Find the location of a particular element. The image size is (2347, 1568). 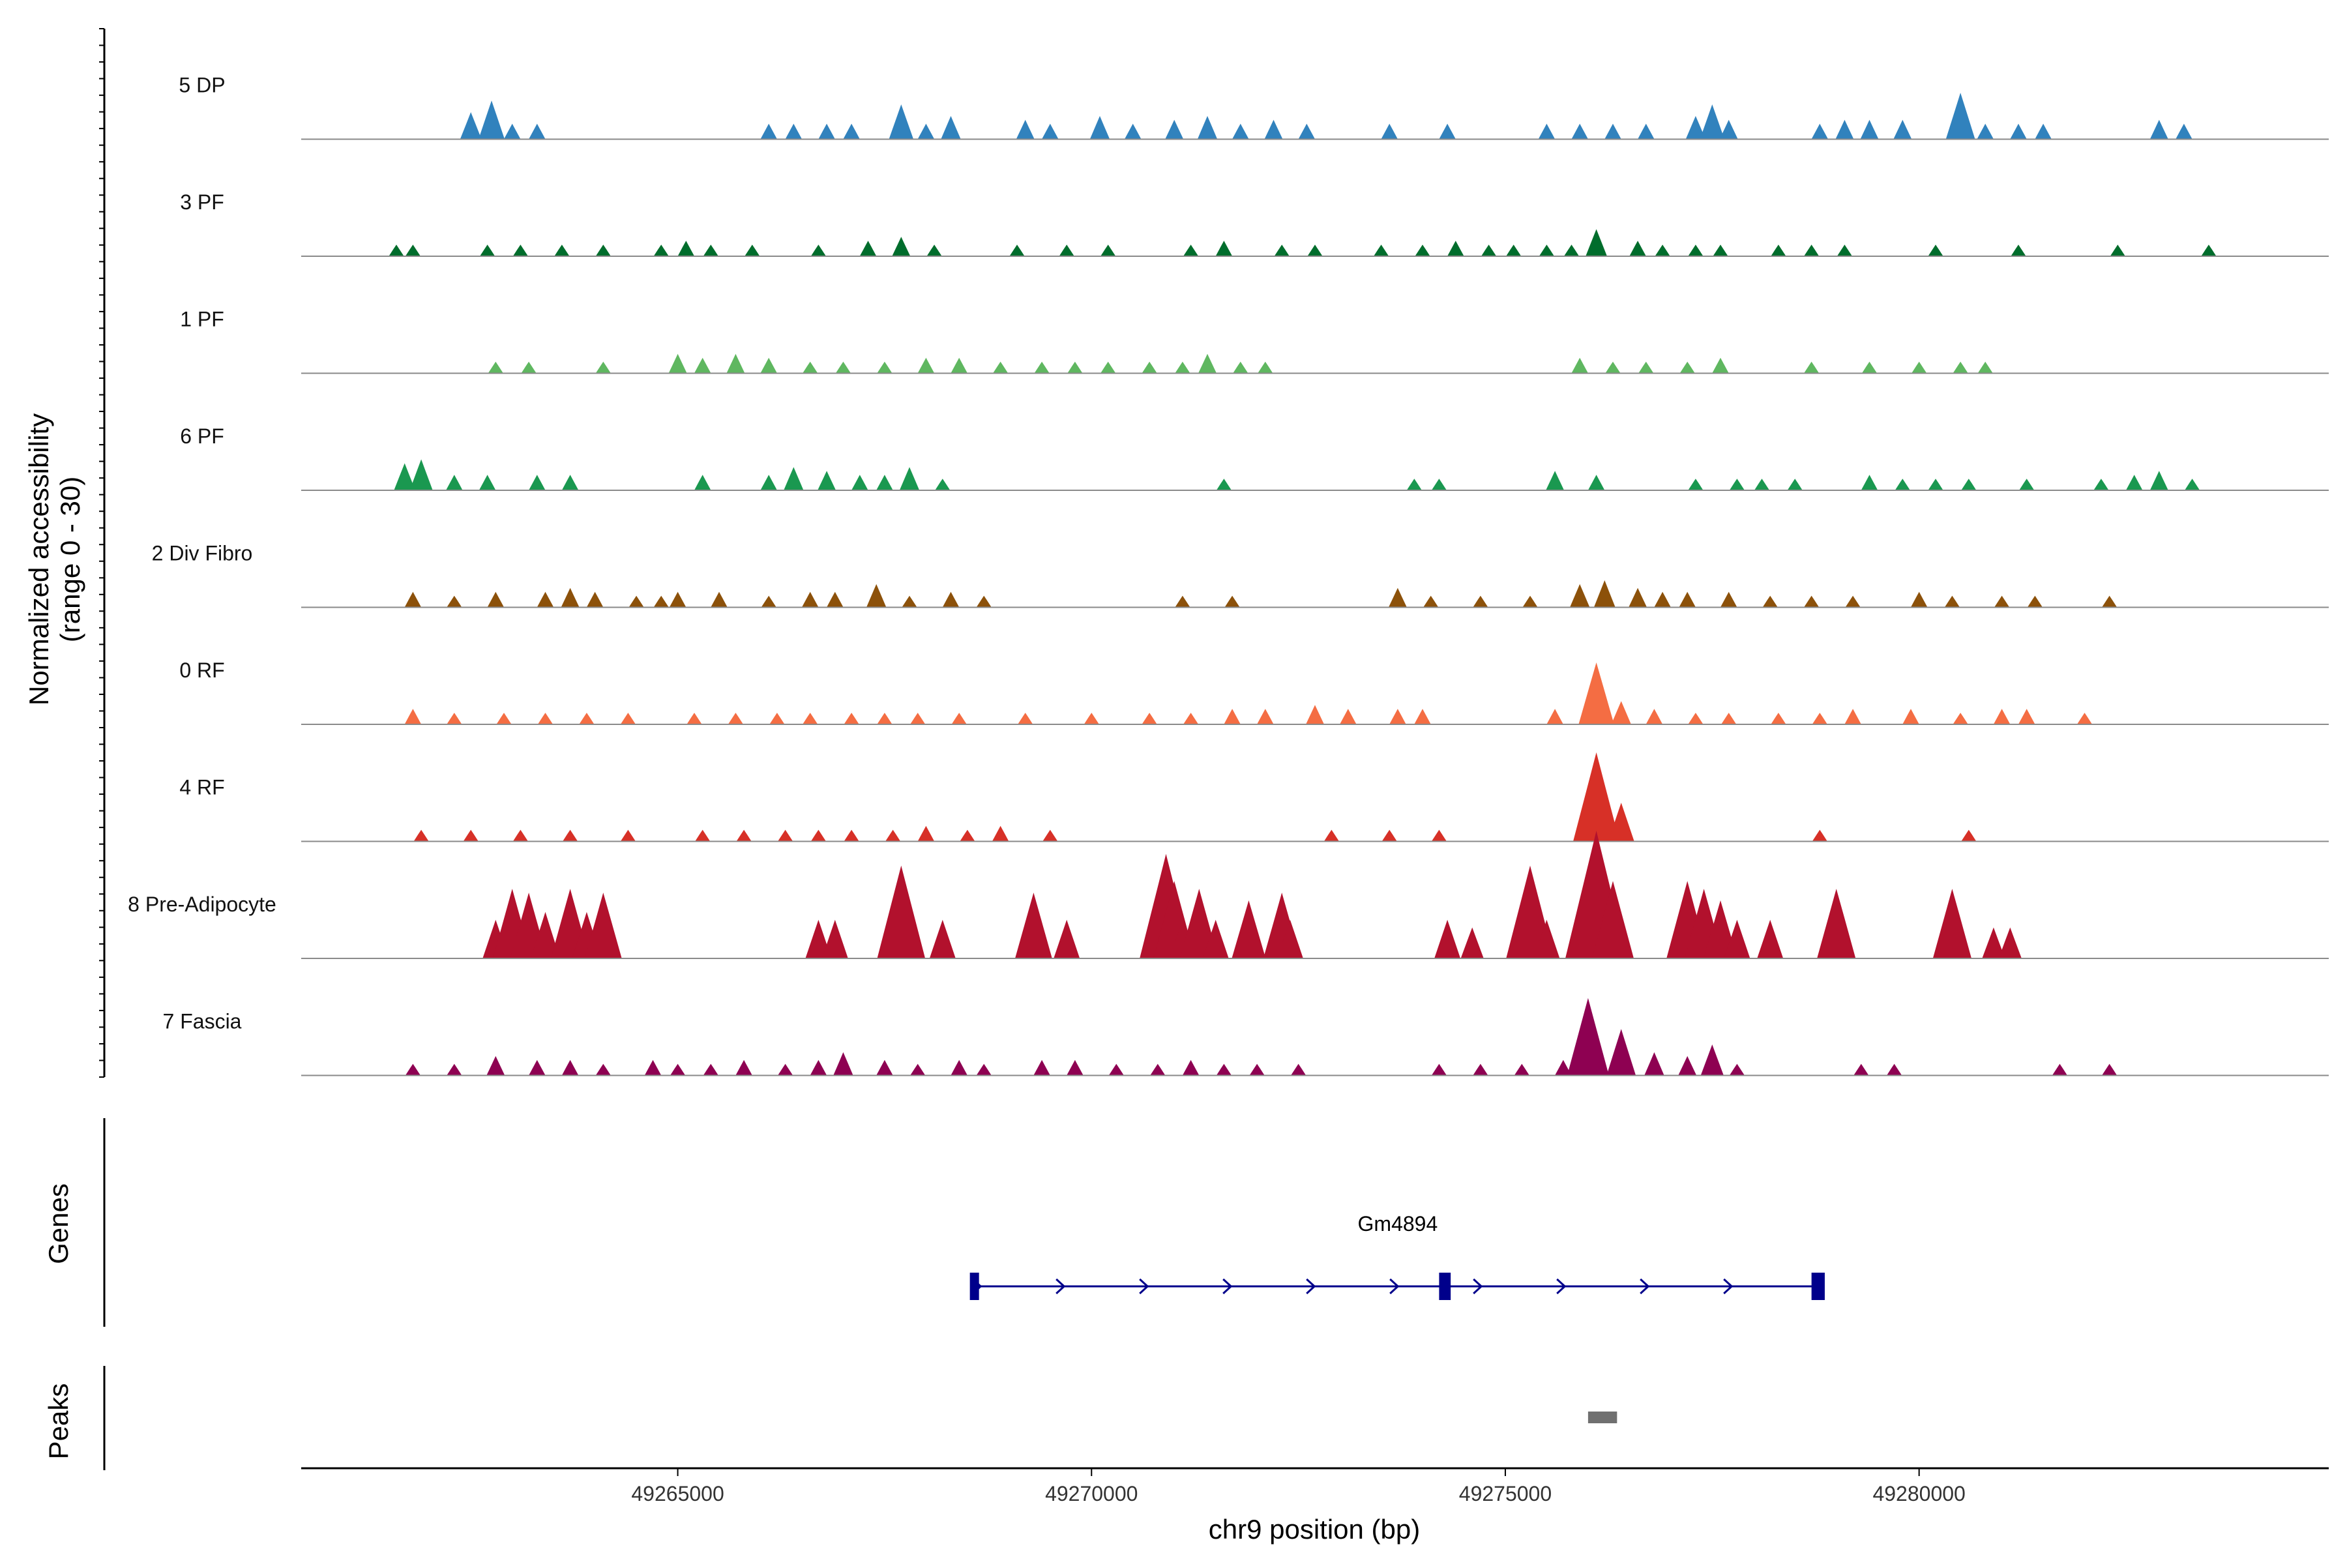

peak-track is located at coordinates (860, 1418).